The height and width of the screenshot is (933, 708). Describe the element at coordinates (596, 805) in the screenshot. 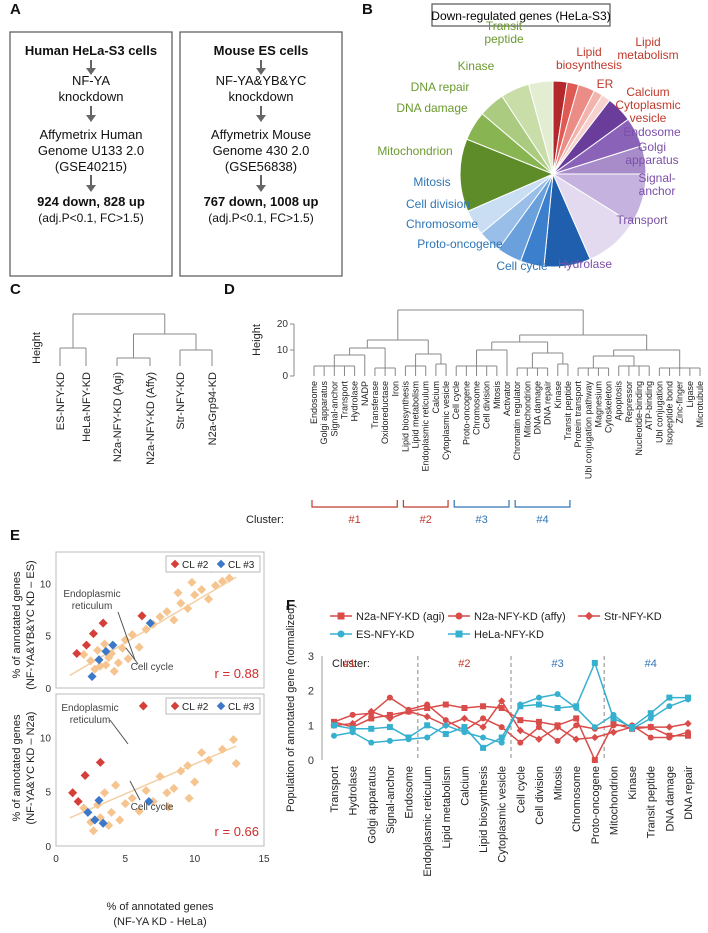

I see `f-category: Proto-oncogene` at that location.